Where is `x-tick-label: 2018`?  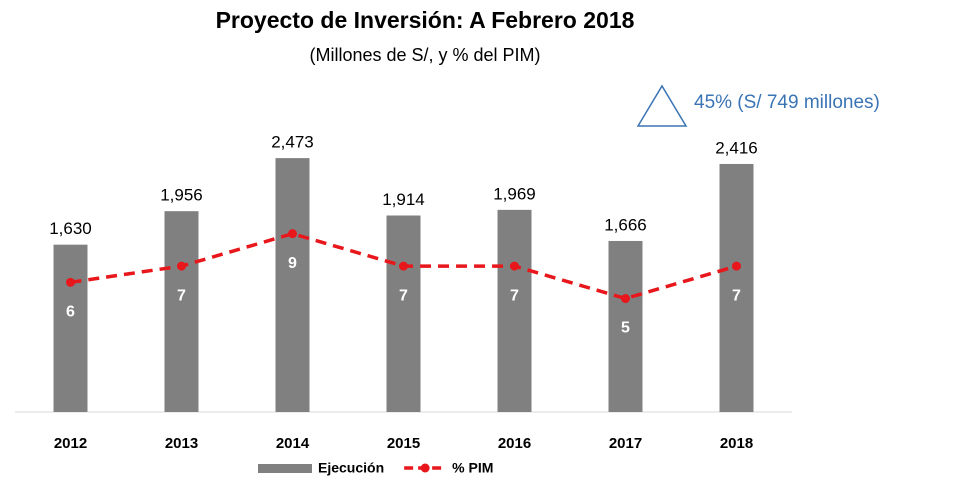
x-tick-label: 2018 is located at coordinates (736, 443).